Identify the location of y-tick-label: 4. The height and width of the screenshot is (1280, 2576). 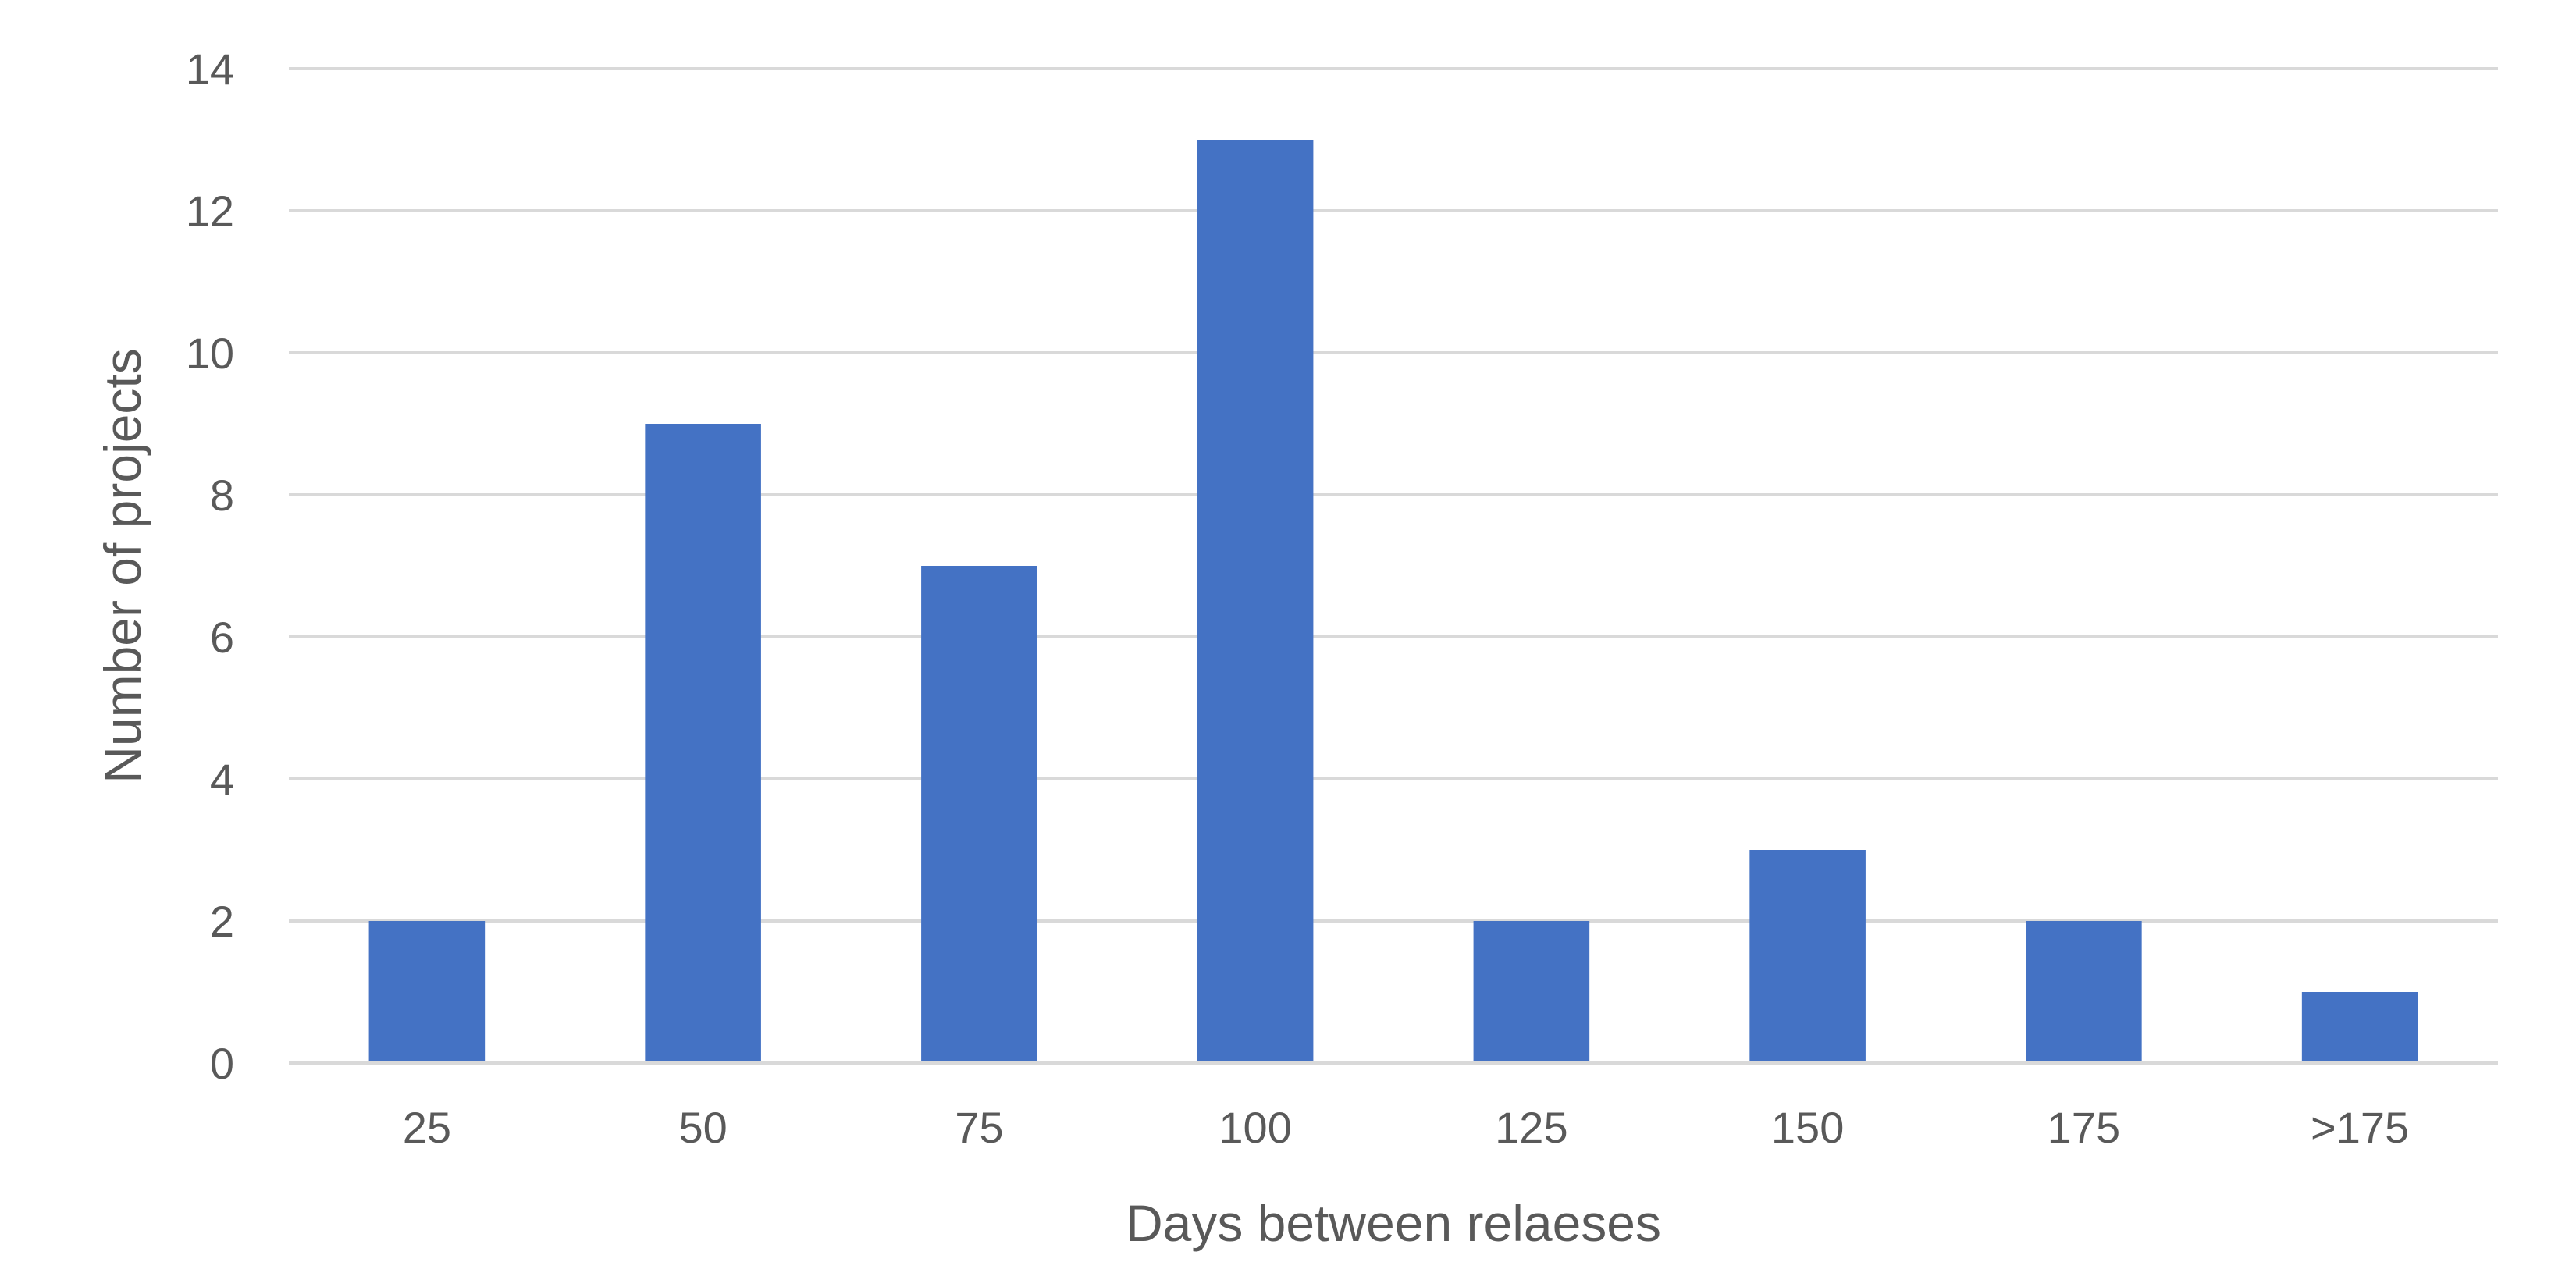
(222, 779).